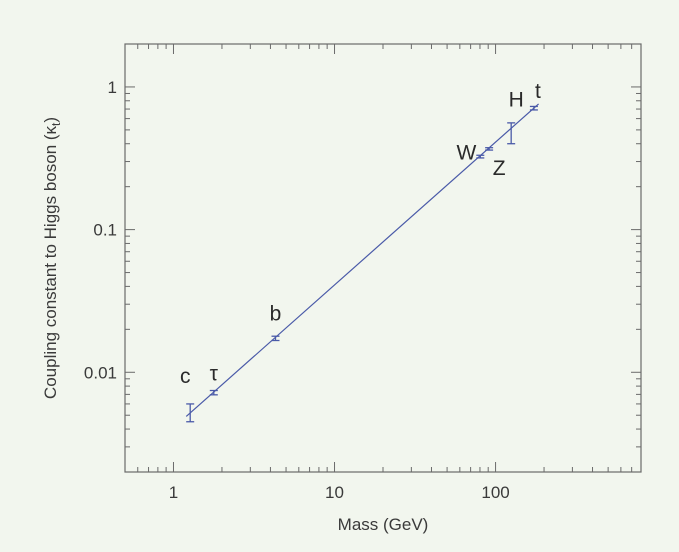 The image size is (679, 552). What do you see at coordinates (495, 492) in the screenshot?
I see `x-tick-label: 100` at bounding box center [495, 492].